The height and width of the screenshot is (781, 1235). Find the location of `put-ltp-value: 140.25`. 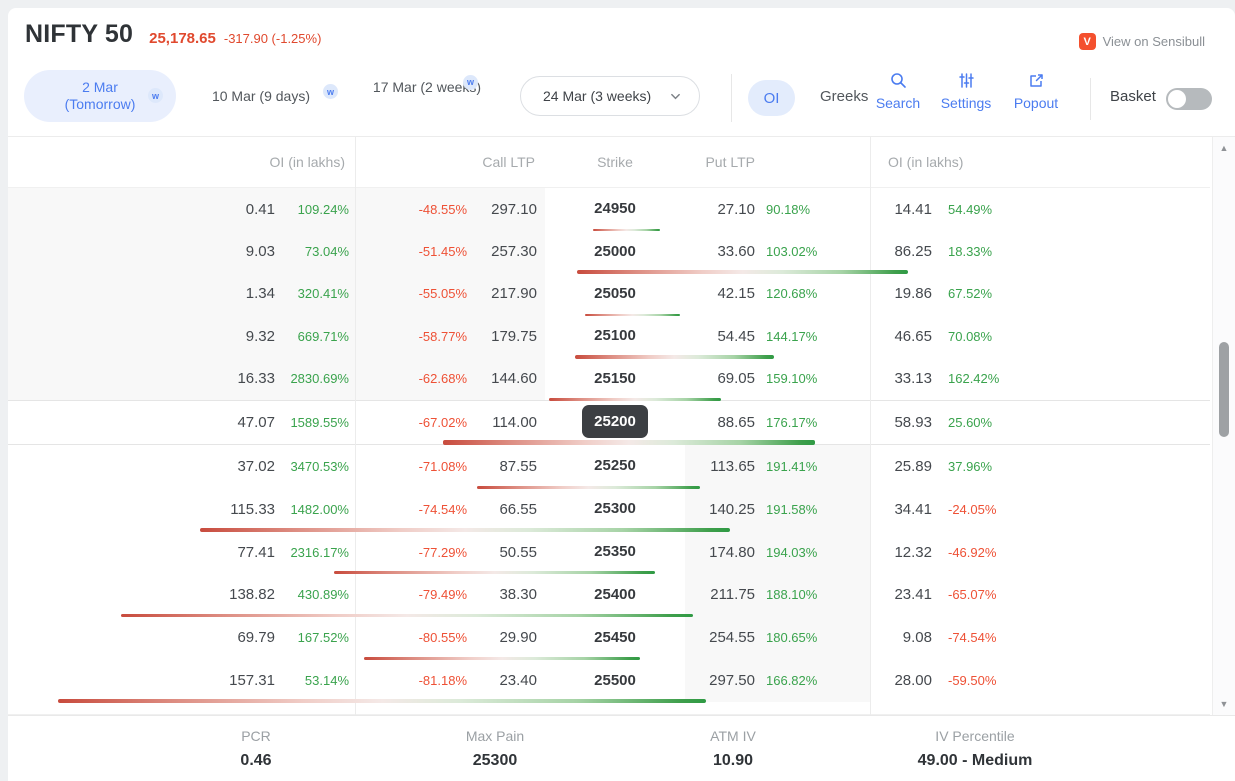

put-ltp-value: 140.25 is located at coordinates (732, 509).